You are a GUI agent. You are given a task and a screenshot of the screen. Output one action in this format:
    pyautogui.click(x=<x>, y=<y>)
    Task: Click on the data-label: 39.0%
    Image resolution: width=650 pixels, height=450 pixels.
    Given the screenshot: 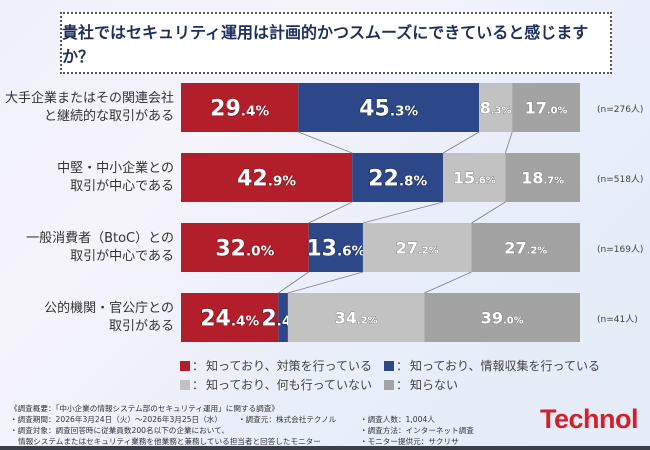 What is the action you would take?
    pyautogui.click(x=502, y=317)
    